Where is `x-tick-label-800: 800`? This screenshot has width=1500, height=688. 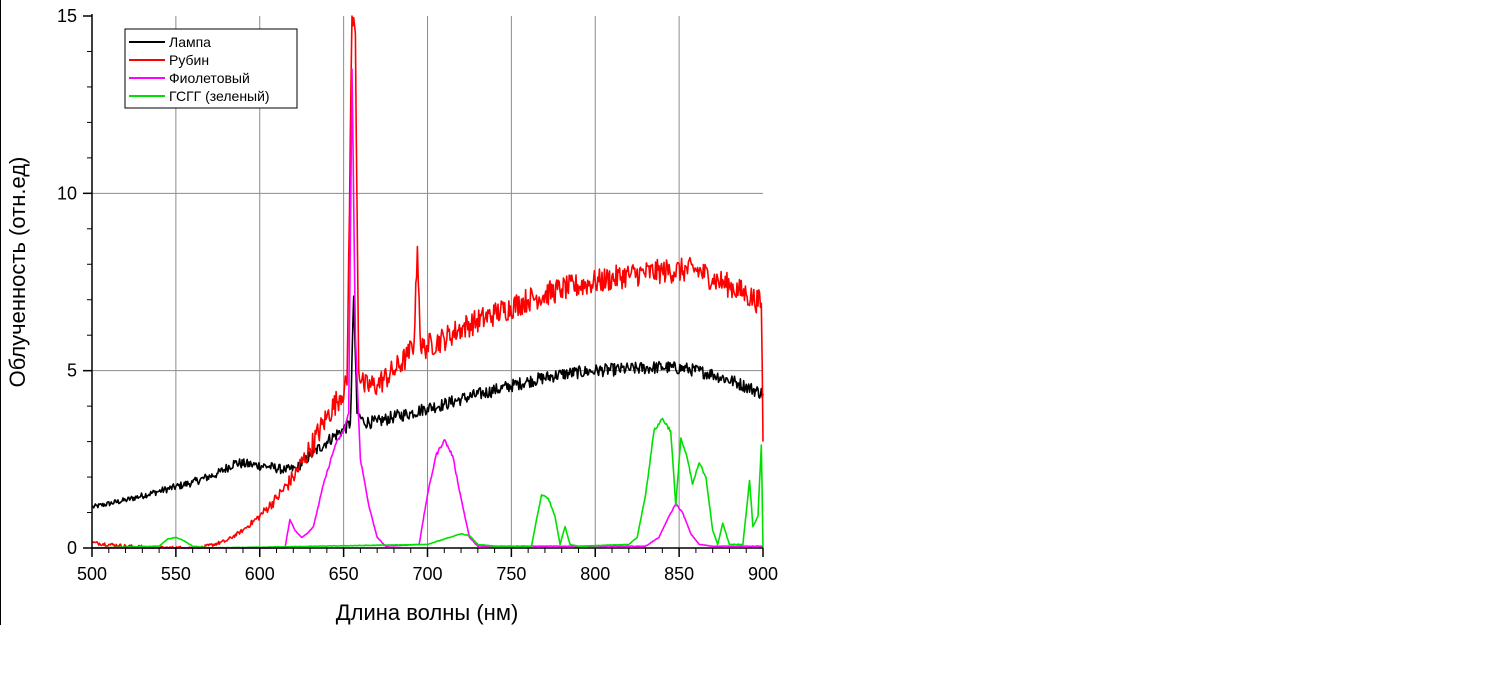
x-tick-label-800: 800 is located at coordinates (595, 574).